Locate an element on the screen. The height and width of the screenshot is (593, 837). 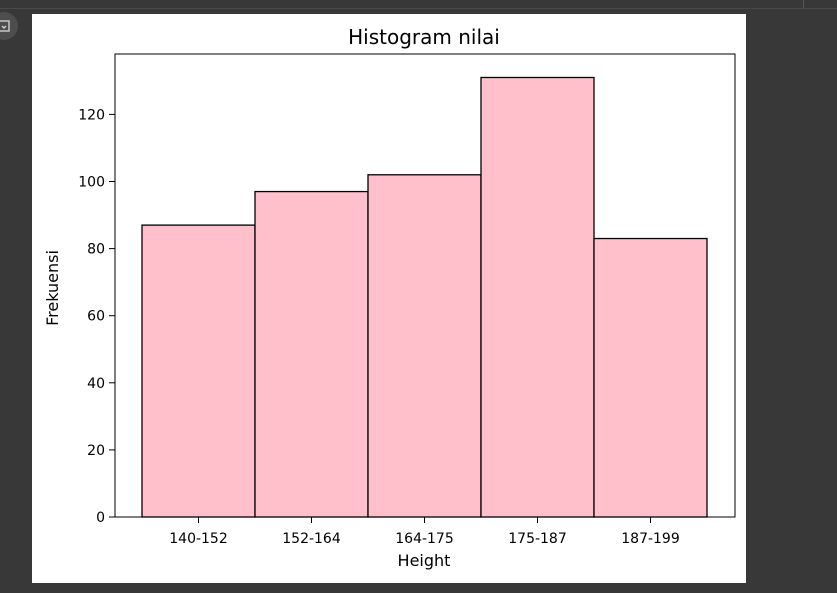
x-tick-label: 140-152 is located at coordinates (198, 539).